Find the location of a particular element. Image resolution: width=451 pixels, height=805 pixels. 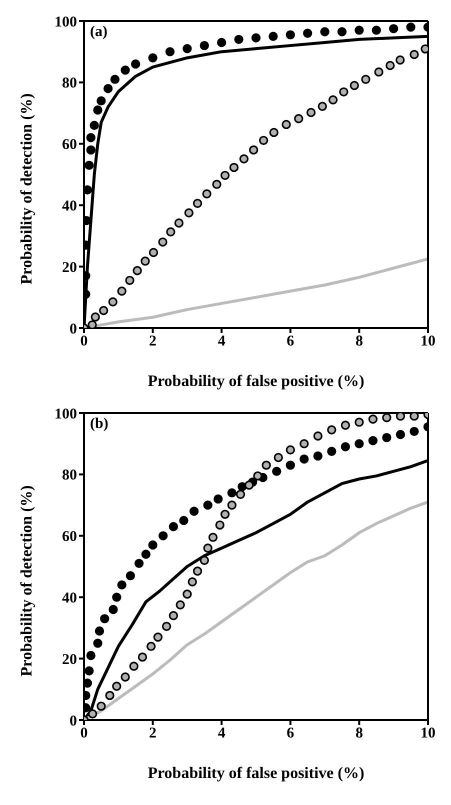

x-tick-label: 4 is located at coordinates (222, 342).